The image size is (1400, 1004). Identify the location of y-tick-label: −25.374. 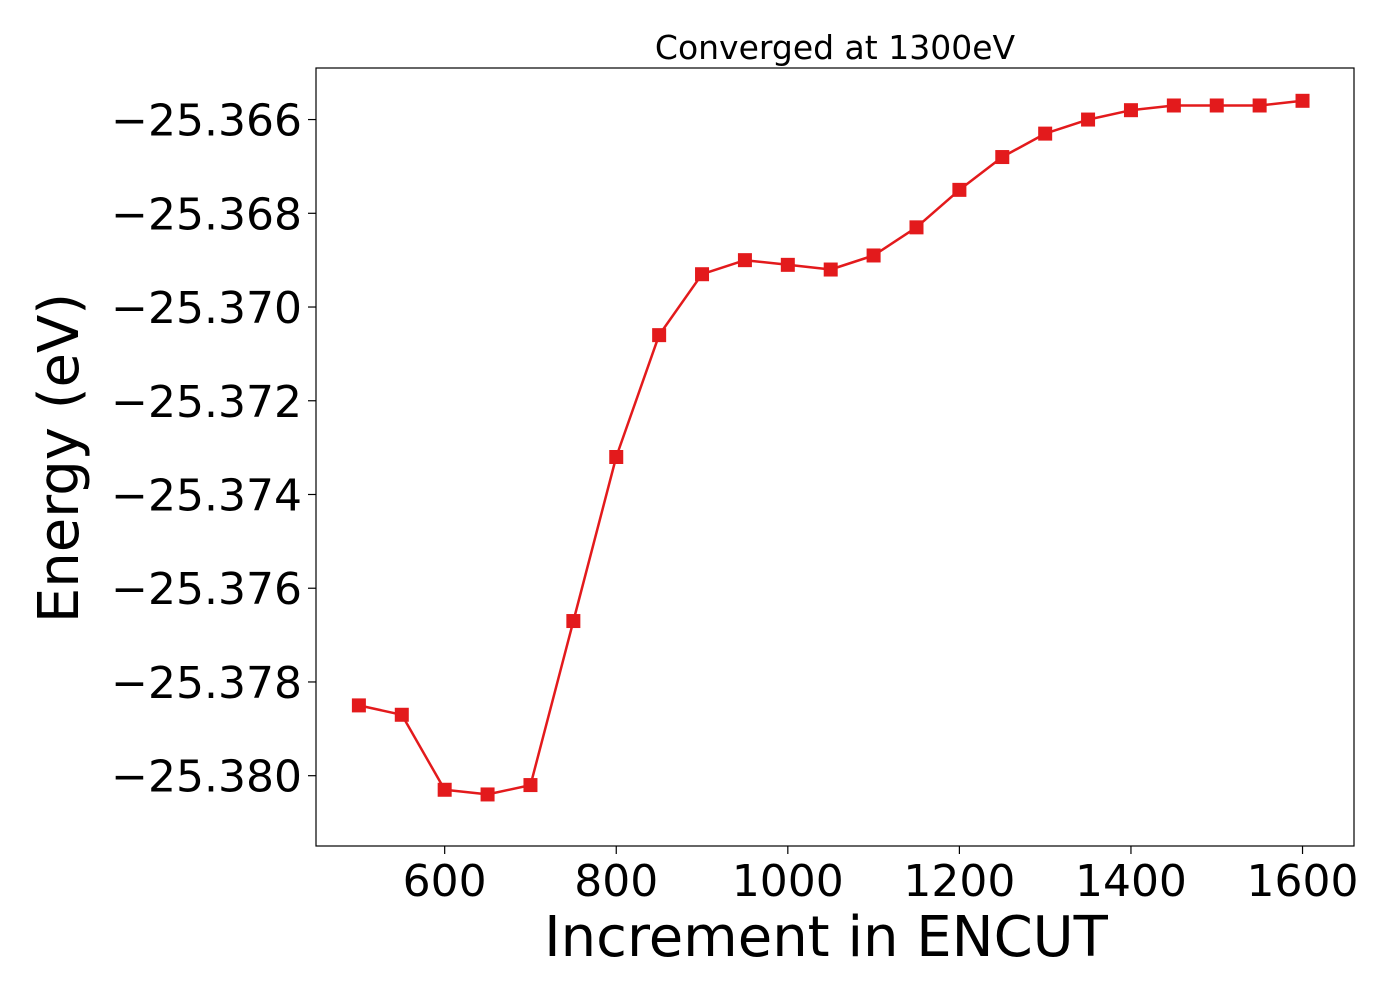
(206, 495).